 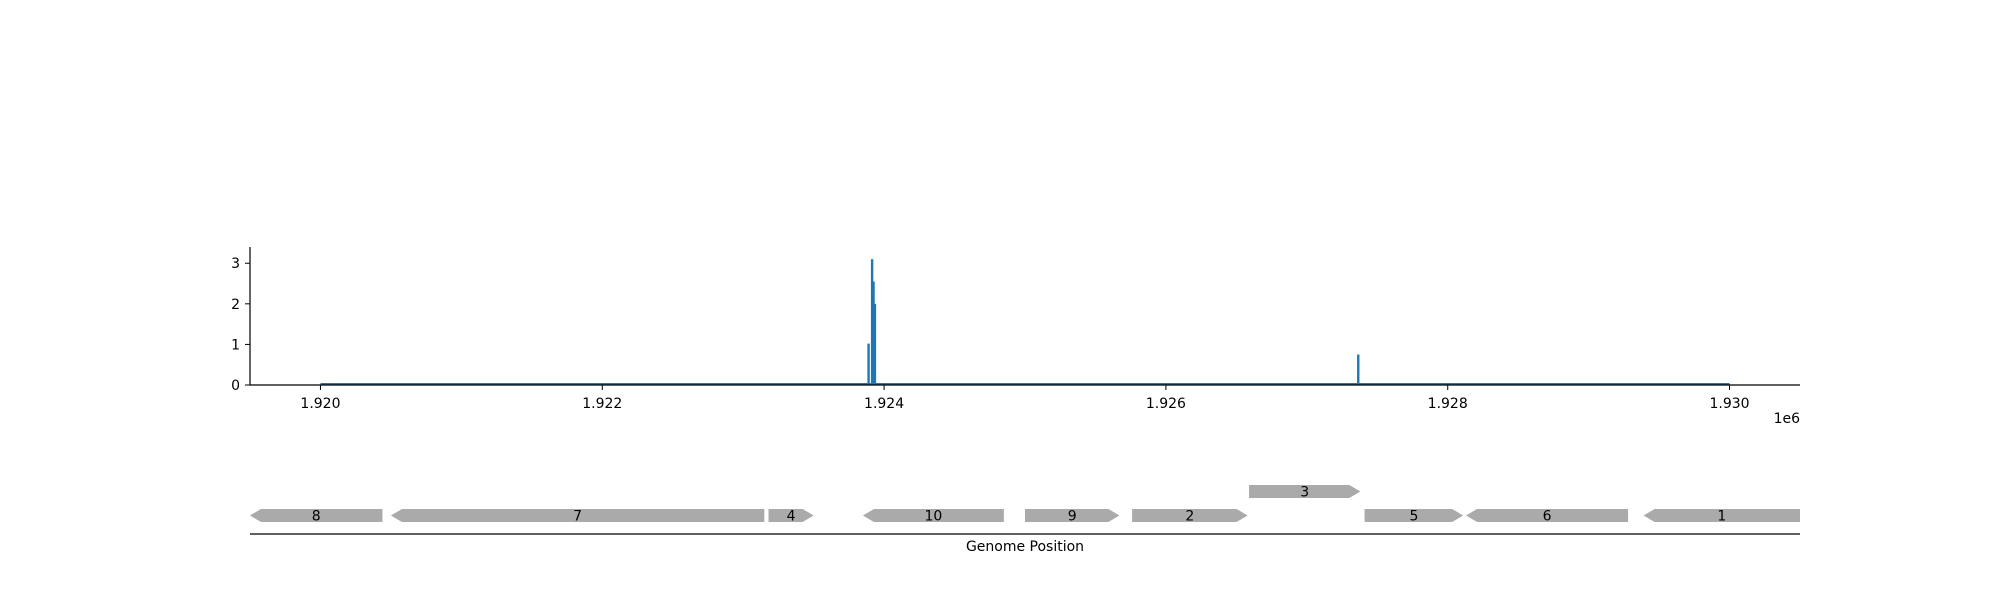 What do you see at coordinates (1025, 505) in the screenshot?
I see `gene-arrows: 8 7 4 10 9 2 3 5 6 1` at bounding box center [1025, 505].